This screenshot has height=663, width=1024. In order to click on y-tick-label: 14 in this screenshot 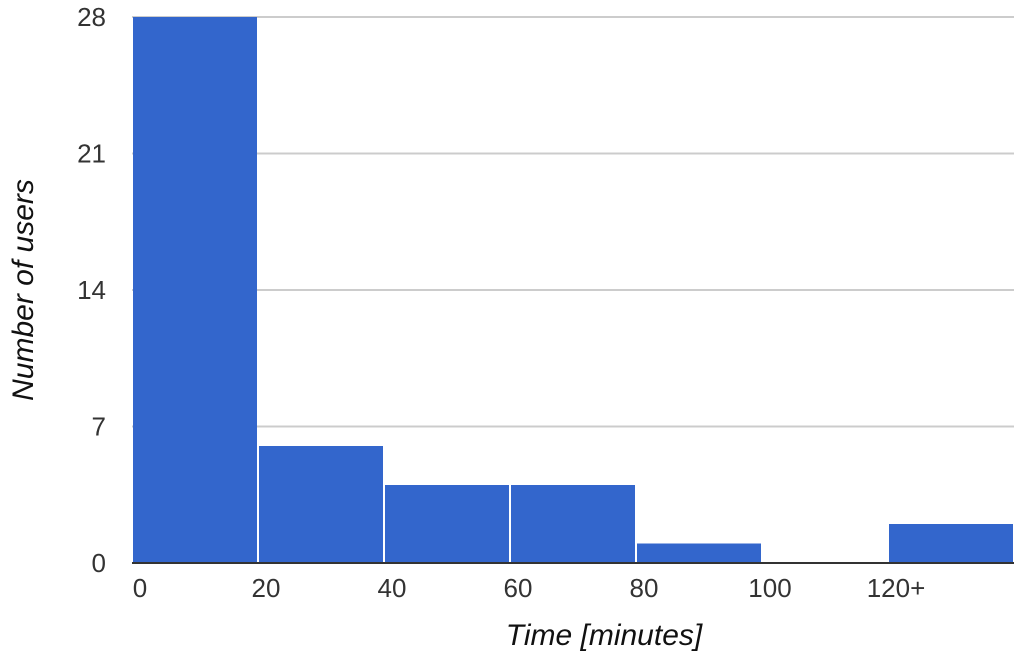, I will do `click(91, 290)`.